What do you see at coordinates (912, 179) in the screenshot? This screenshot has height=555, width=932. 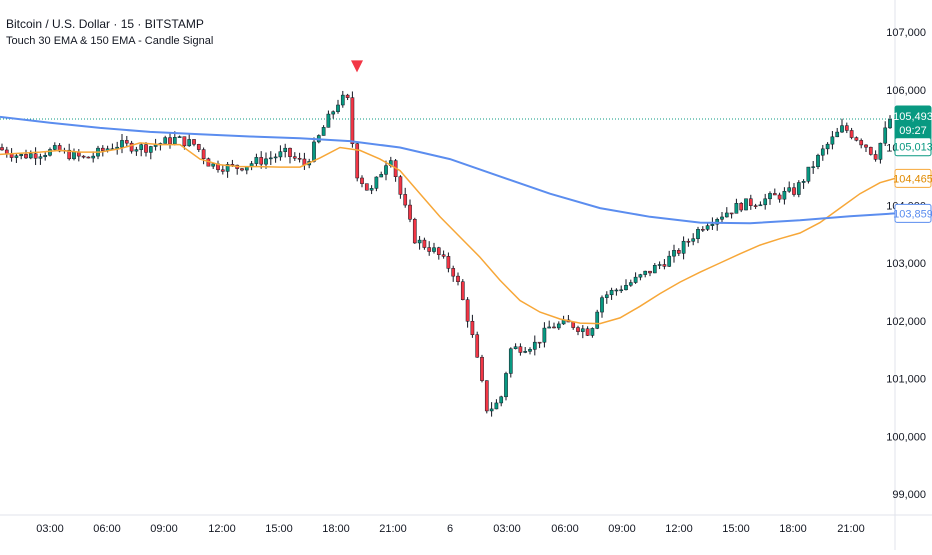 I see `ema30-price-label: 104,465` at bounding box center [912, 179].